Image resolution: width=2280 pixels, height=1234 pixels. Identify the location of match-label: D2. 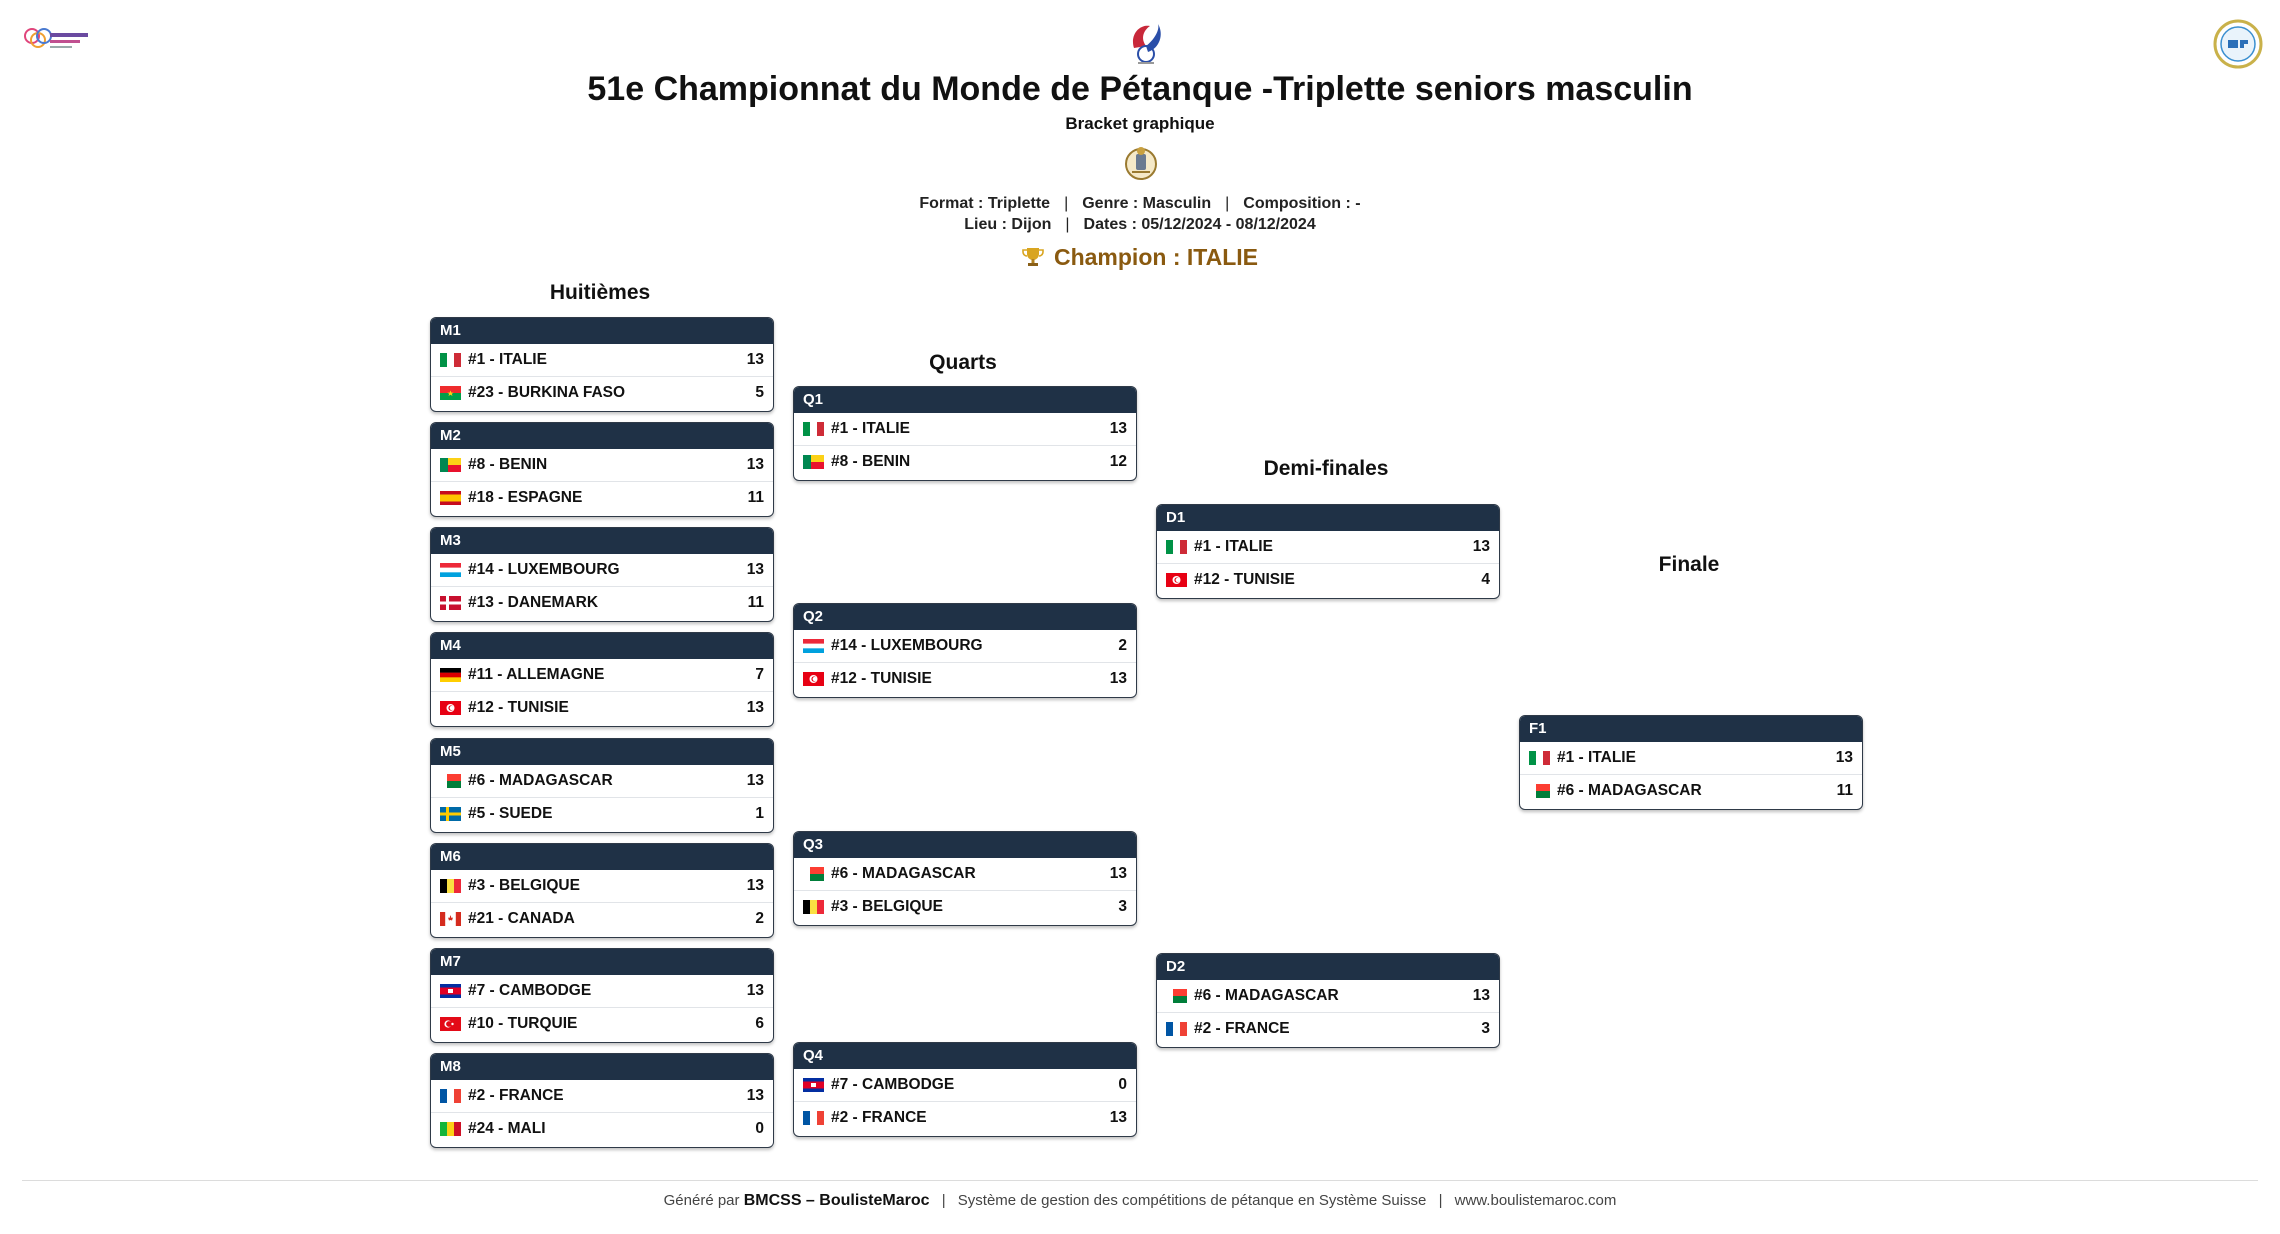
(1328, 967).